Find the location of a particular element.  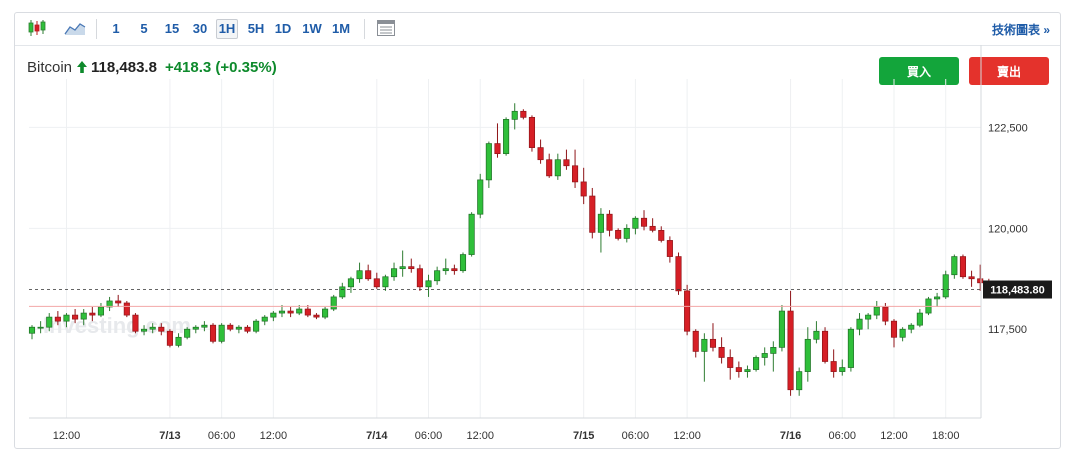

y-tick-label: 122,500 is located at coordinates (1008, 128).